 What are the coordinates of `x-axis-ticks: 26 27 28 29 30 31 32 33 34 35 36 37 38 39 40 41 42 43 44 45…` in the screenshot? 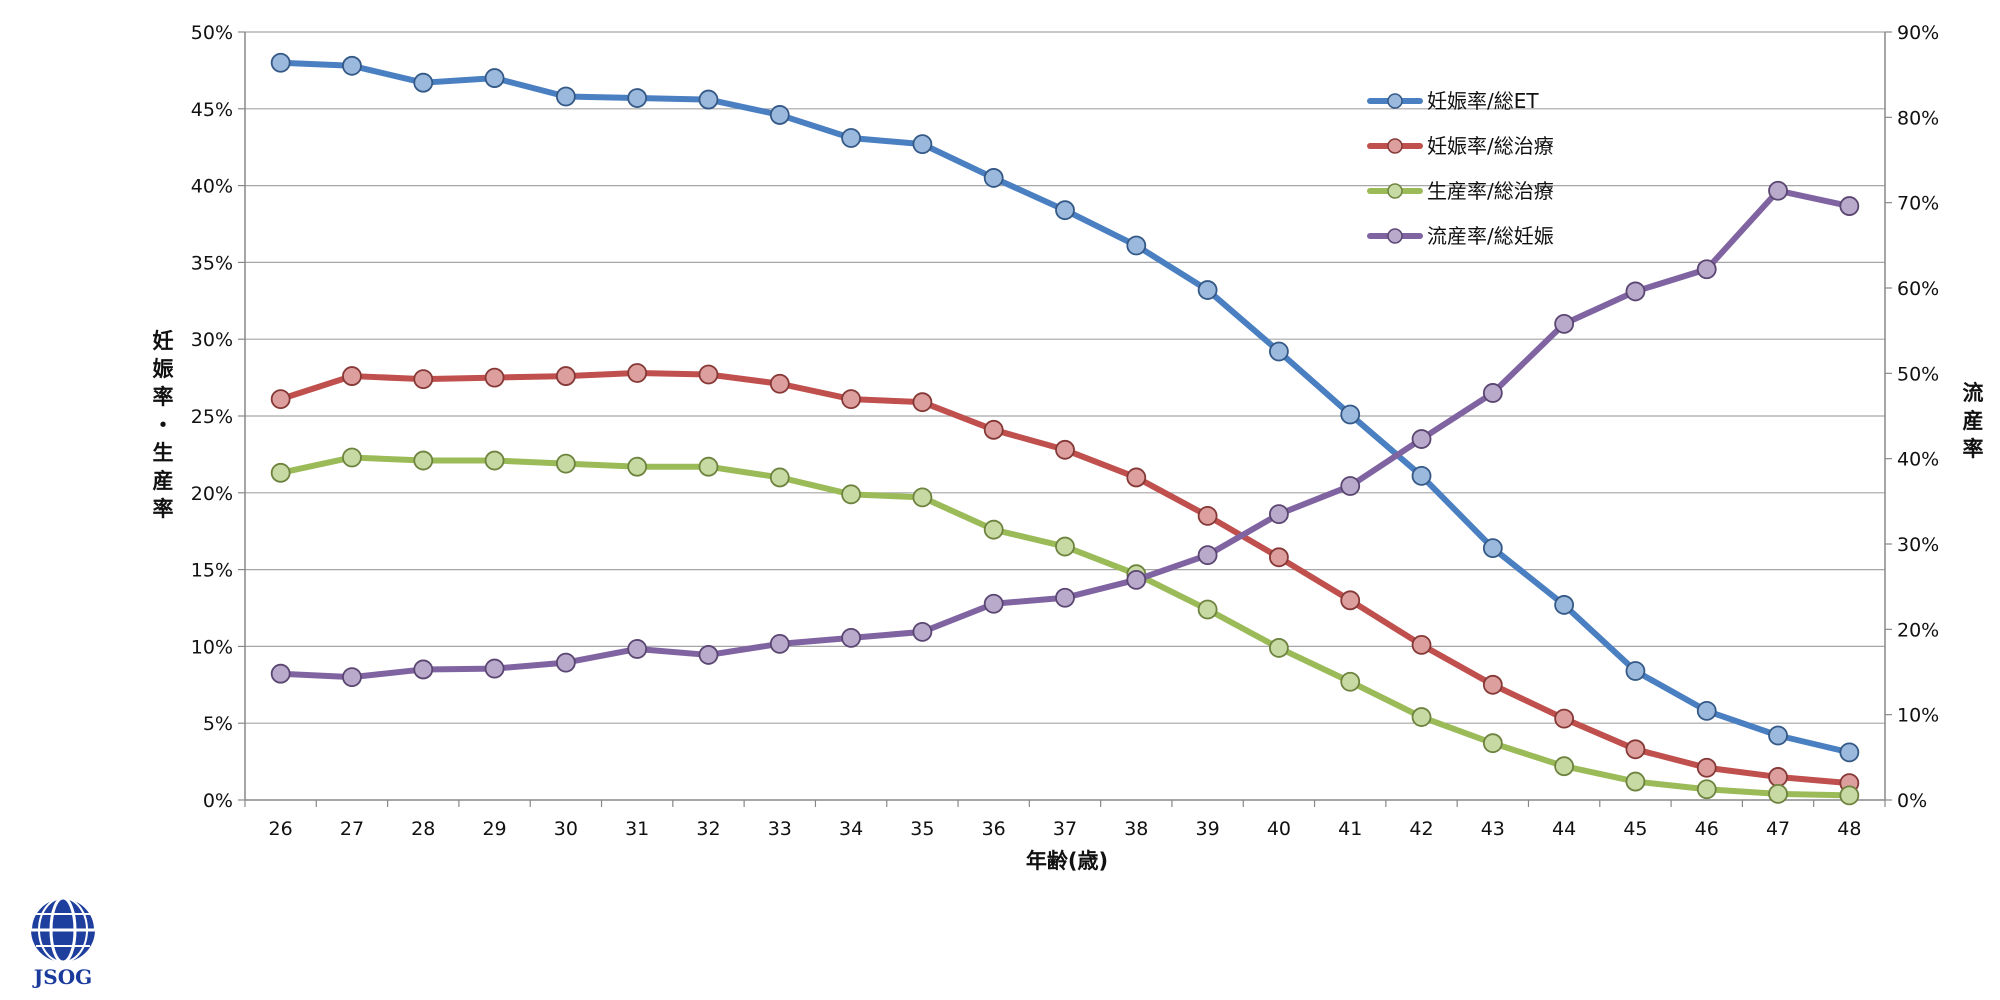 It's located at (1065, 820).